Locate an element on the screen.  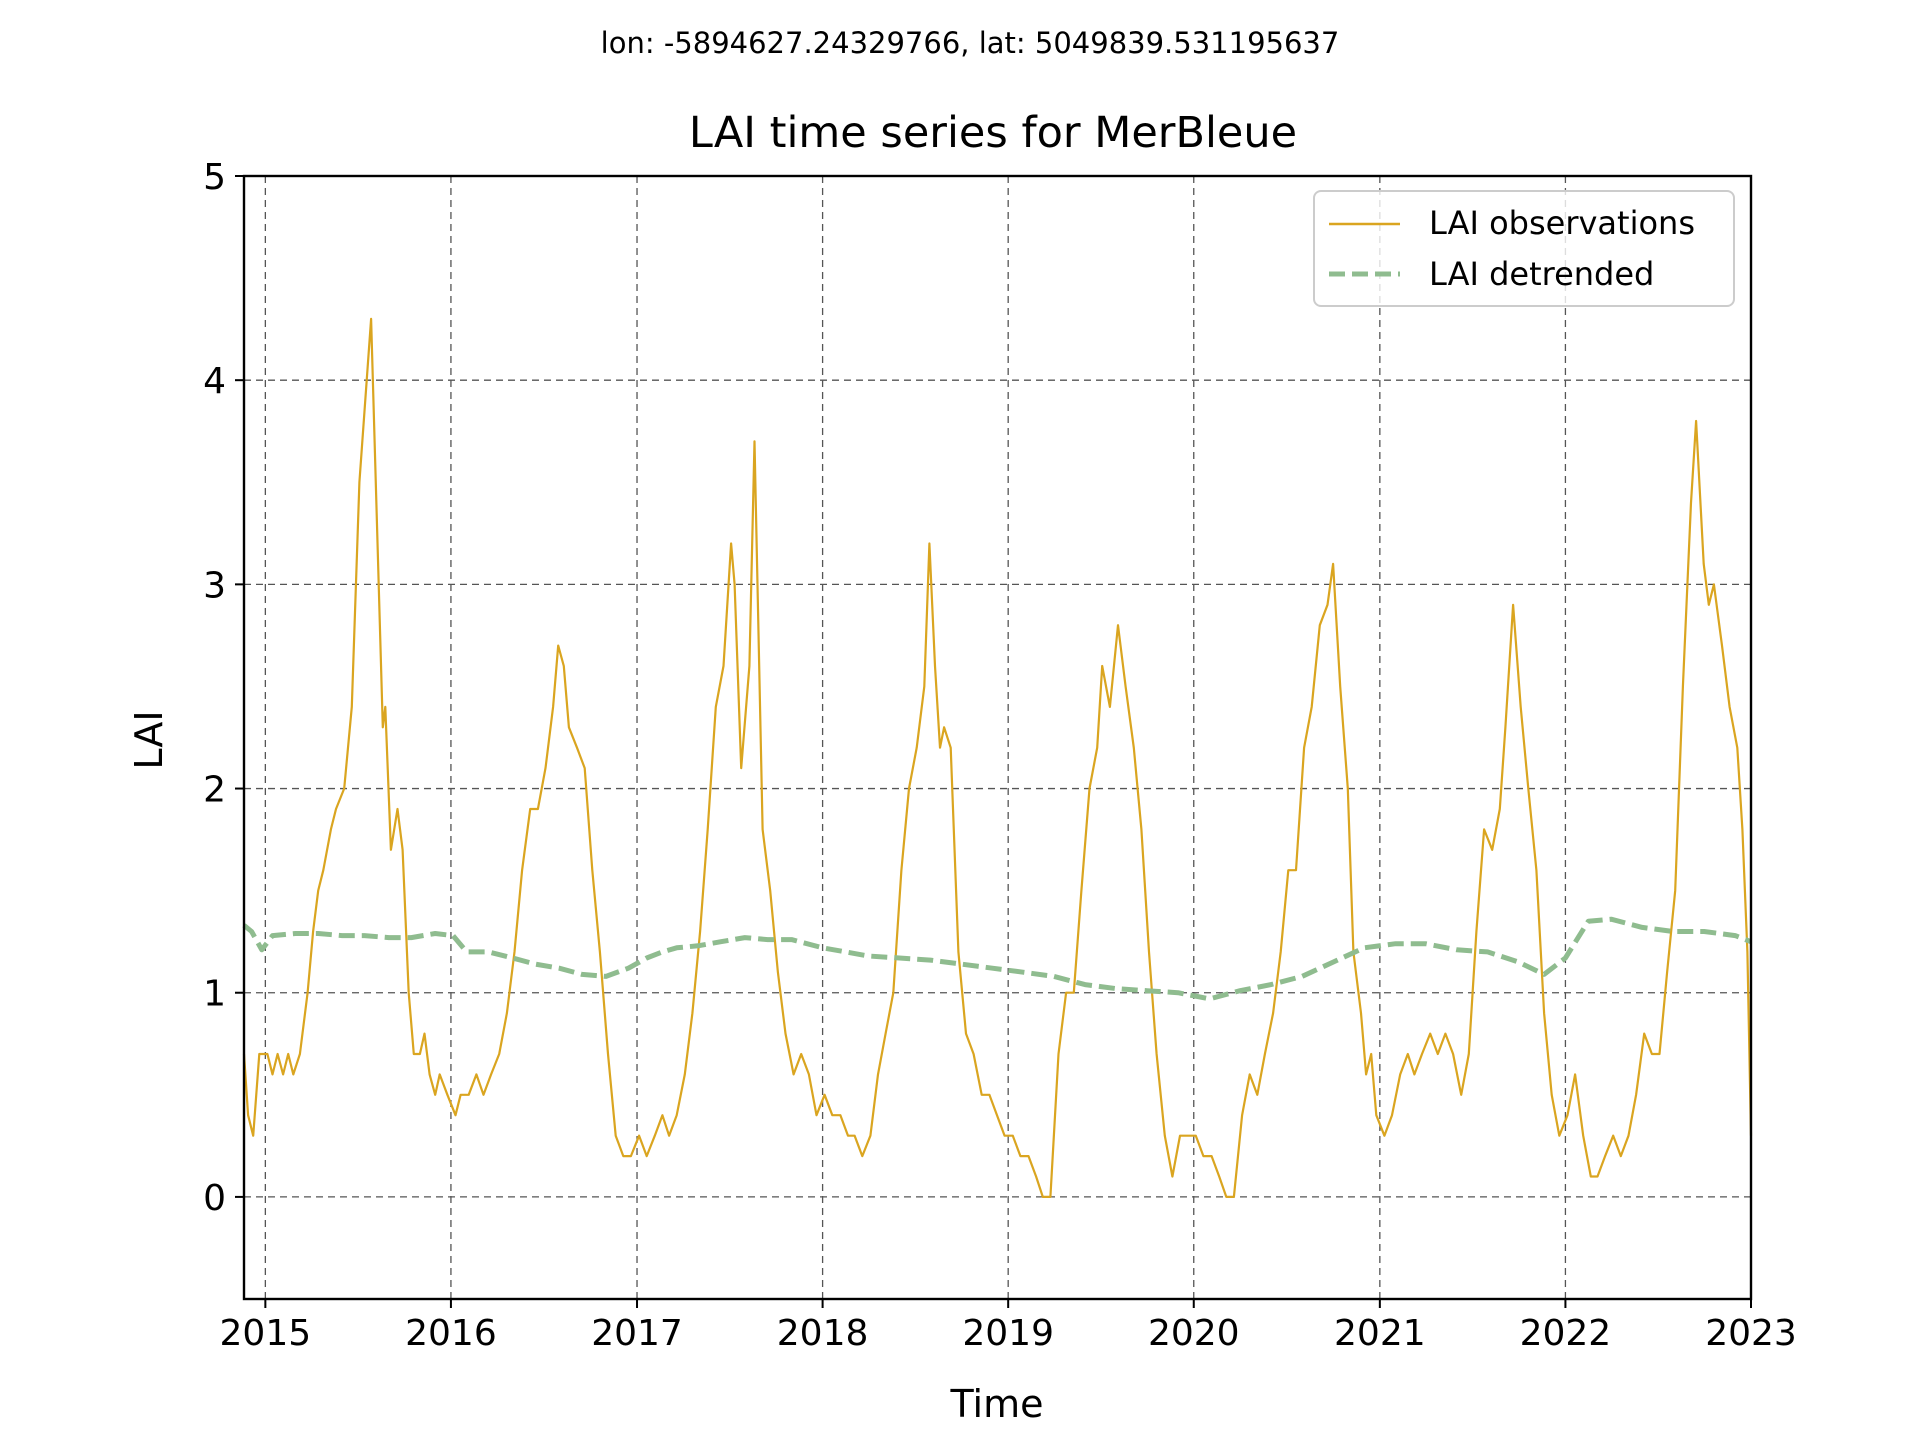
y-tick-label-5: 5 is located at coordinates (214, 177).